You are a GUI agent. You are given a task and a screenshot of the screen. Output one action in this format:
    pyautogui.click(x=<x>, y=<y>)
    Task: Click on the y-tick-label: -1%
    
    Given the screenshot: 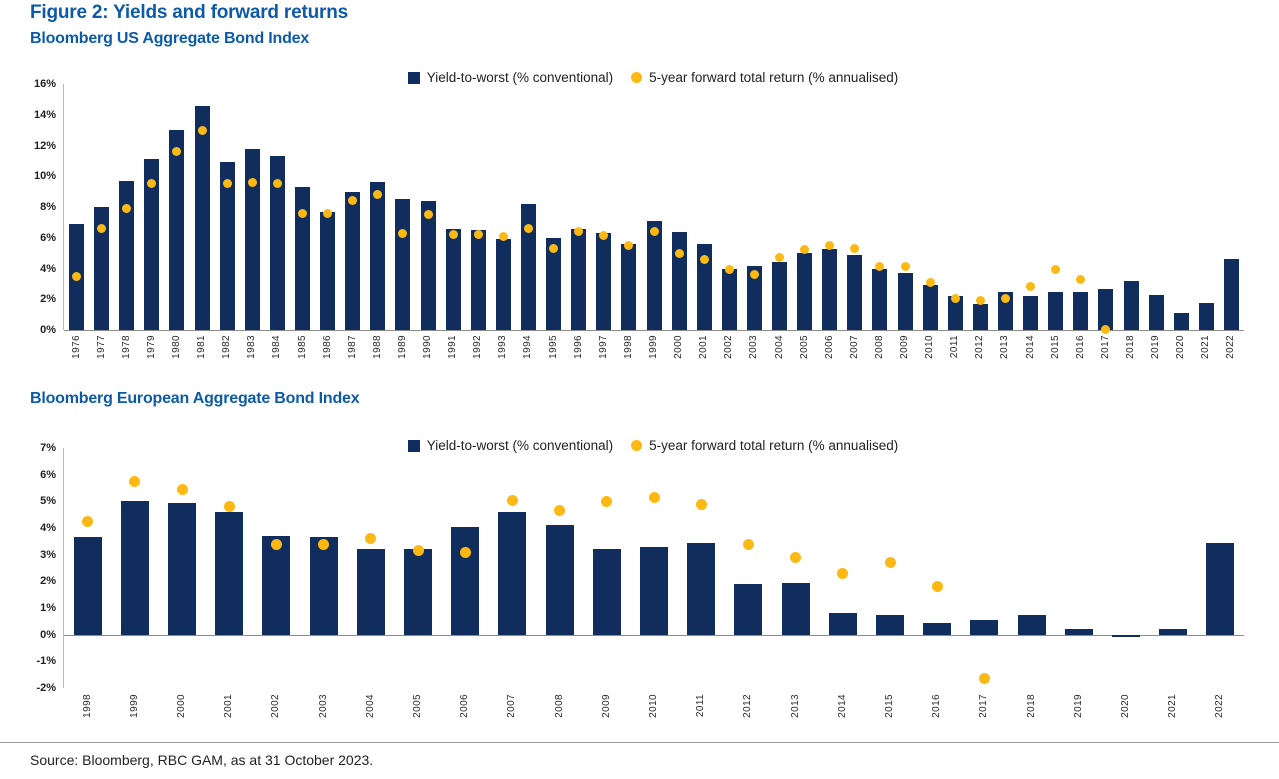 What is the action you would take?
    pyautogui.click(x=46, y=661)
    